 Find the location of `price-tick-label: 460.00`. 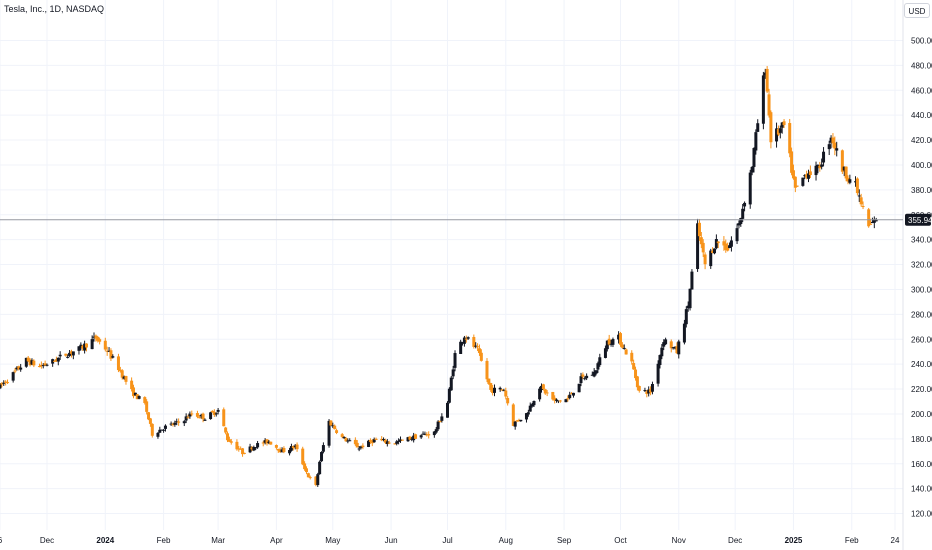

price-tick-label: 460.00 is located at coordinates (921, 90).